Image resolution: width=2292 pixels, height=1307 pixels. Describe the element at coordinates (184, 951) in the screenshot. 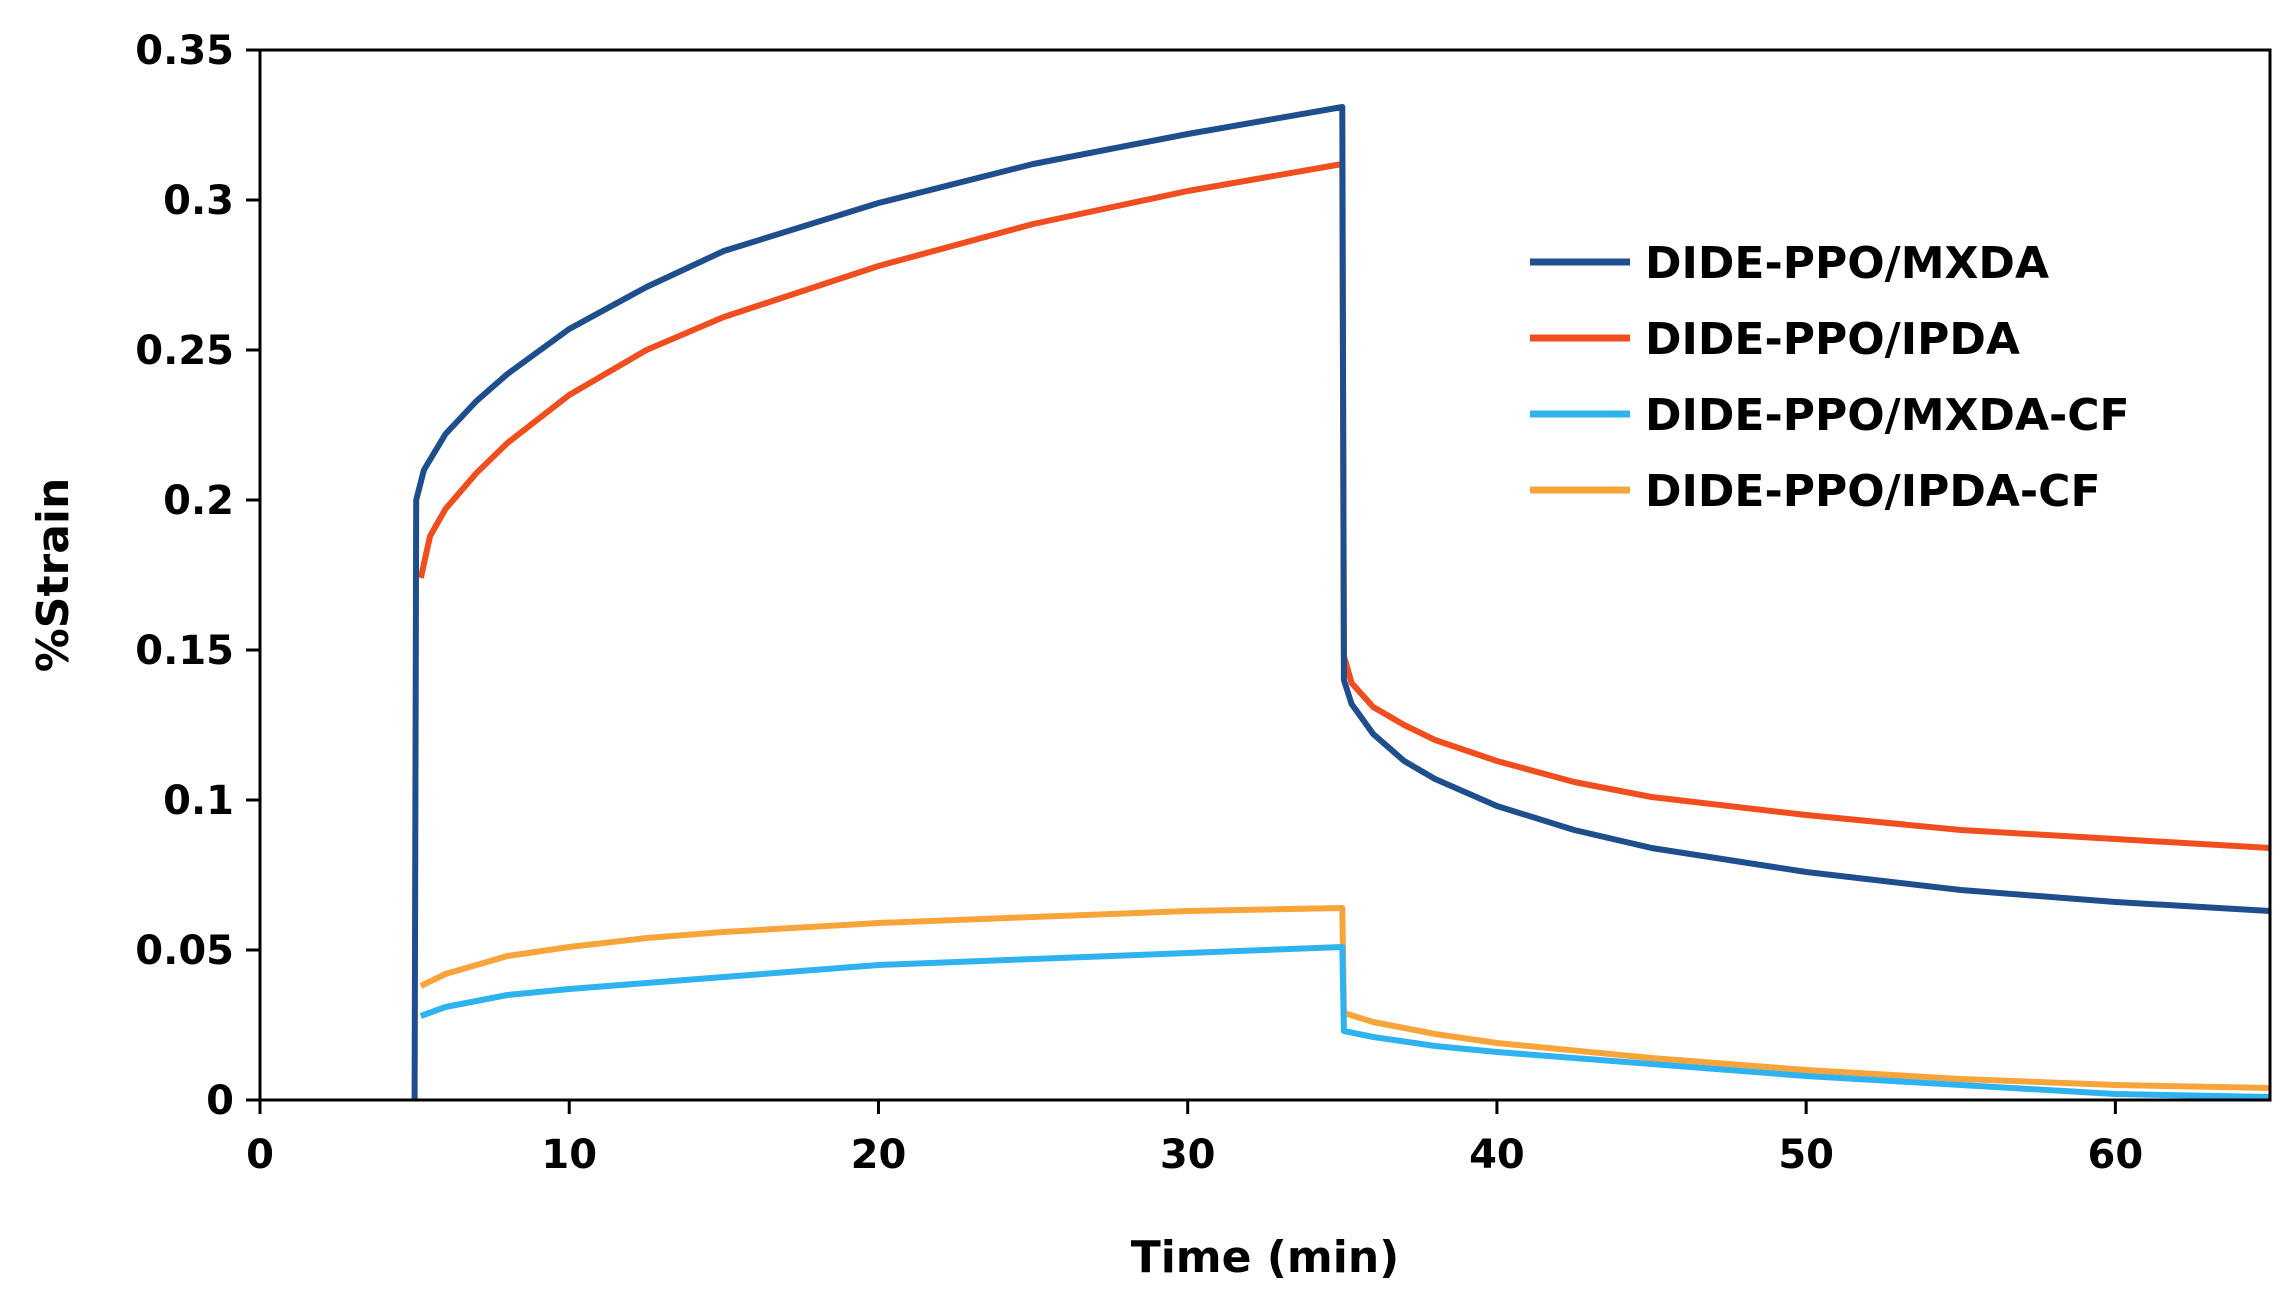

I see `y-tick-label: 0.05` at that location.